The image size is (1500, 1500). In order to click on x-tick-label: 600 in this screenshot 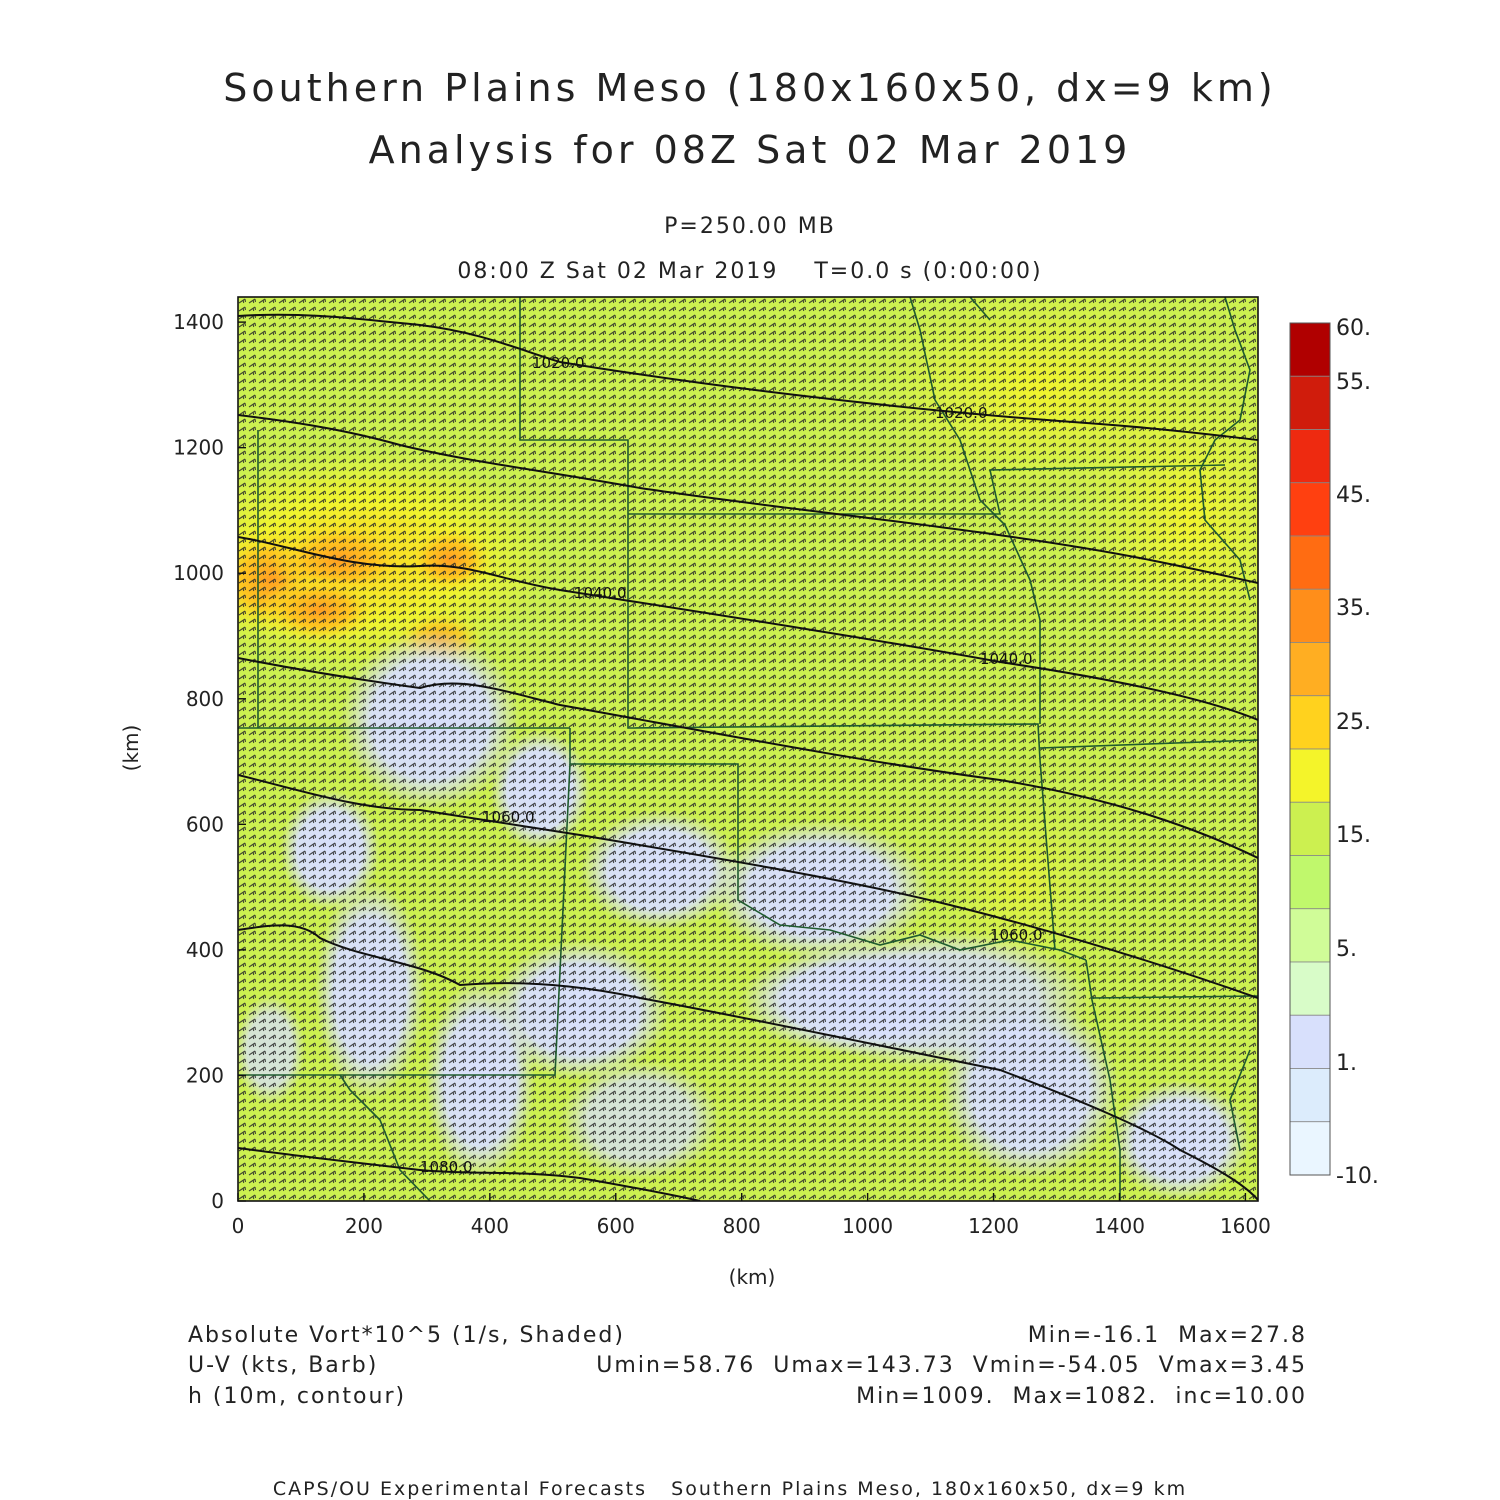, I will do `click(616, 1226)`.